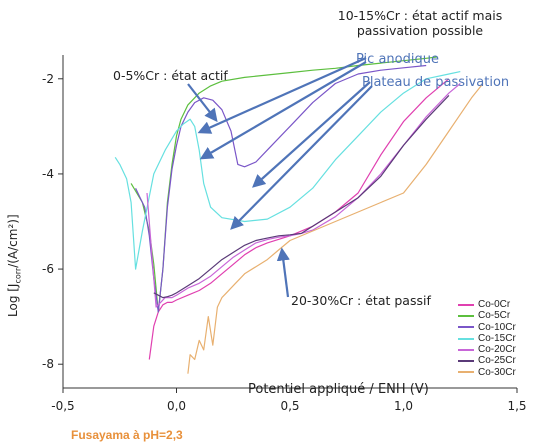 Image resolution: width=538 pixels, height=446 pixels. I want to click on y-tick-label: -8, so click(48, 364).